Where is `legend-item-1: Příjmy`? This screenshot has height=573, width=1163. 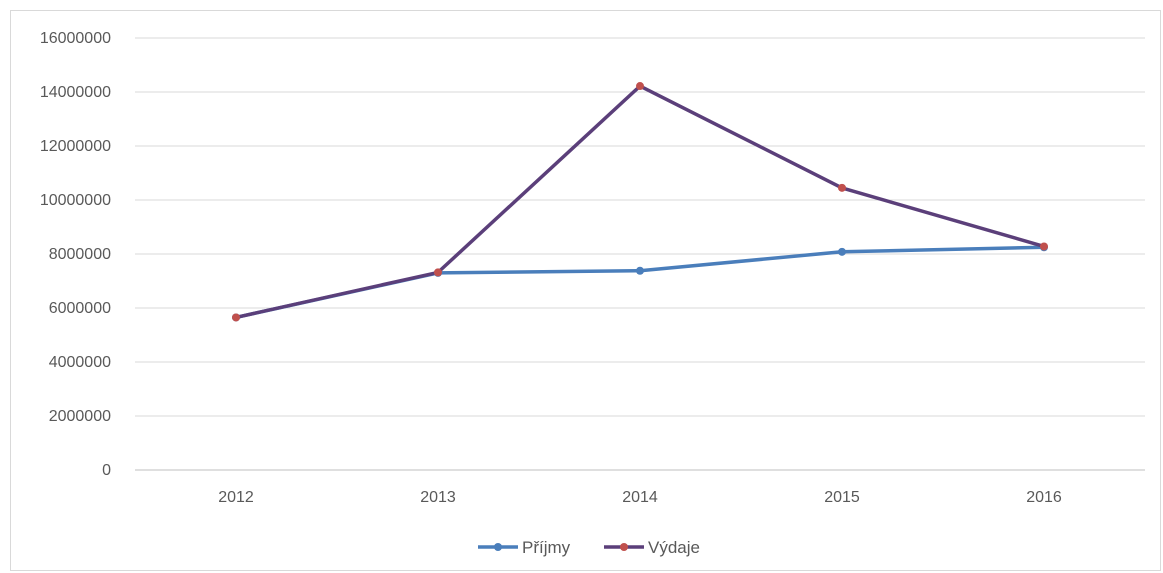 legend-item-1: Příjmy is located at coordinates (524, 547).